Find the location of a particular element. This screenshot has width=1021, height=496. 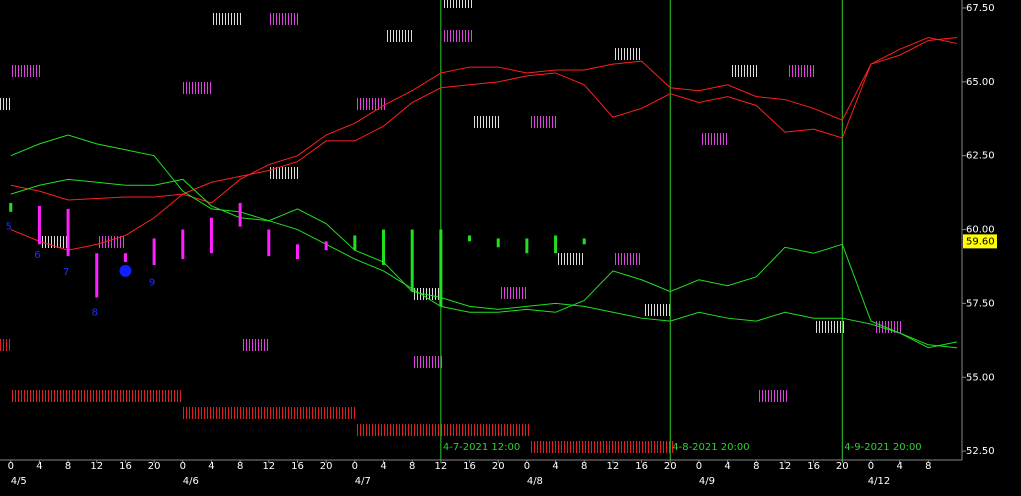

day-label: 4/7 is located at coordinates (363, 481).